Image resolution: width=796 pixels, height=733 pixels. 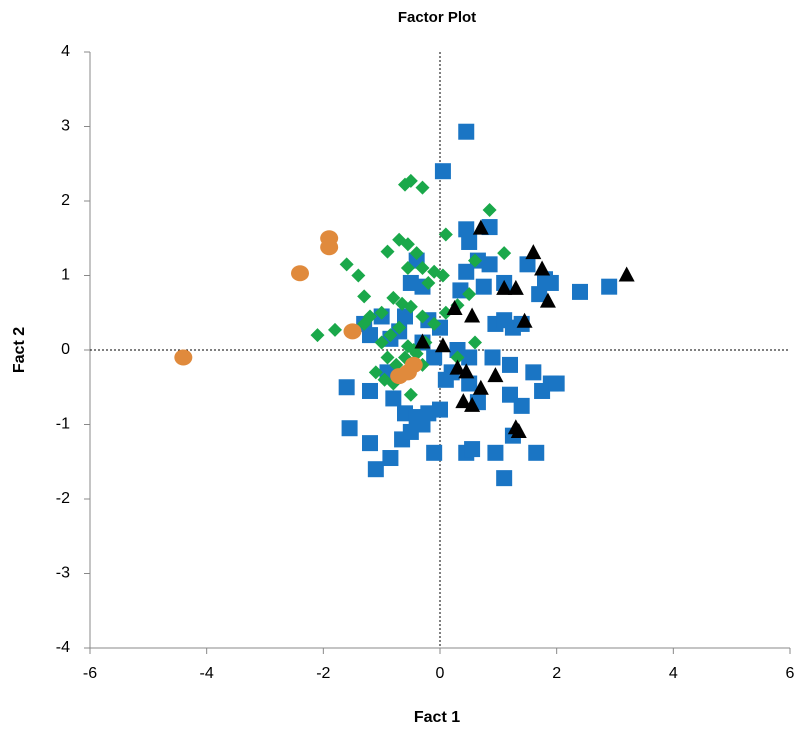 I want to click on x-tick-label: 6, so click(x=790, y=673).